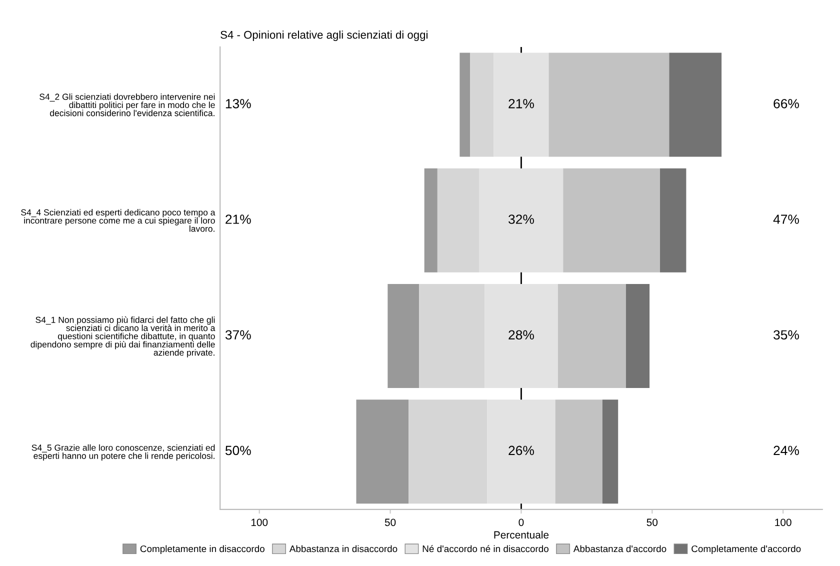  I want to click on annotation: 50%, so click(238, 451).